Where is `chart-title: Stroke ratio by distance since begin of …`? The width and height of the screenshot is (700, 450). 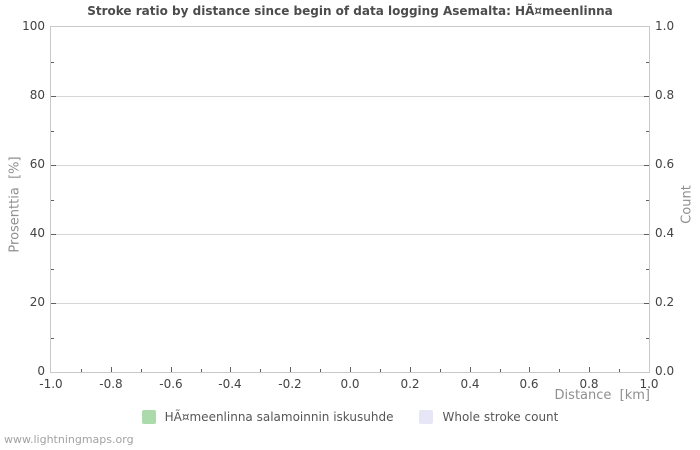
chart-title: Stroke ratio by distance since begin of … is located at coordinates (350, 11).